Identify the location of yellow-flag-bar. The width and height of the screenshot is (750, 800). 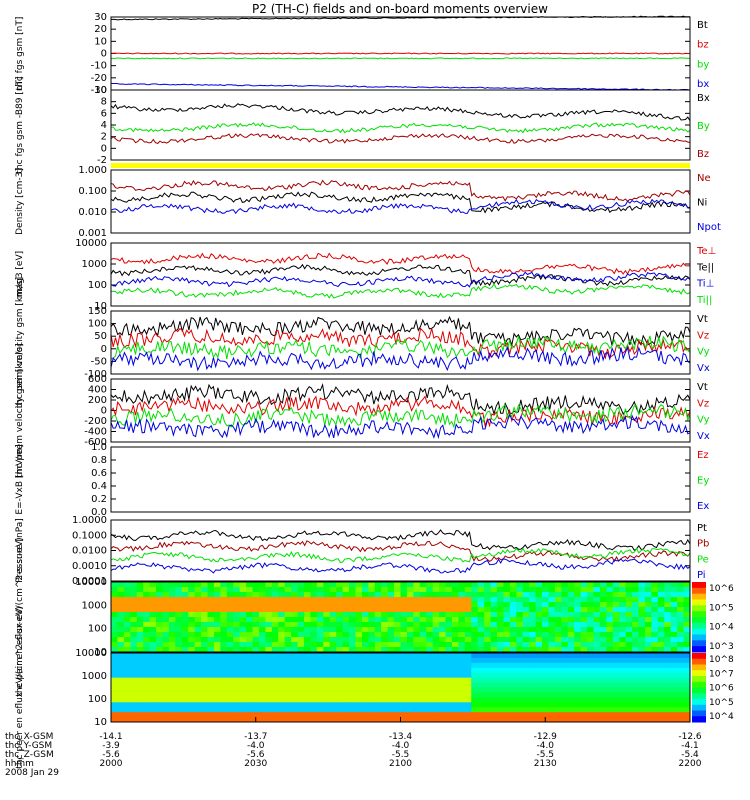
(400, 165).